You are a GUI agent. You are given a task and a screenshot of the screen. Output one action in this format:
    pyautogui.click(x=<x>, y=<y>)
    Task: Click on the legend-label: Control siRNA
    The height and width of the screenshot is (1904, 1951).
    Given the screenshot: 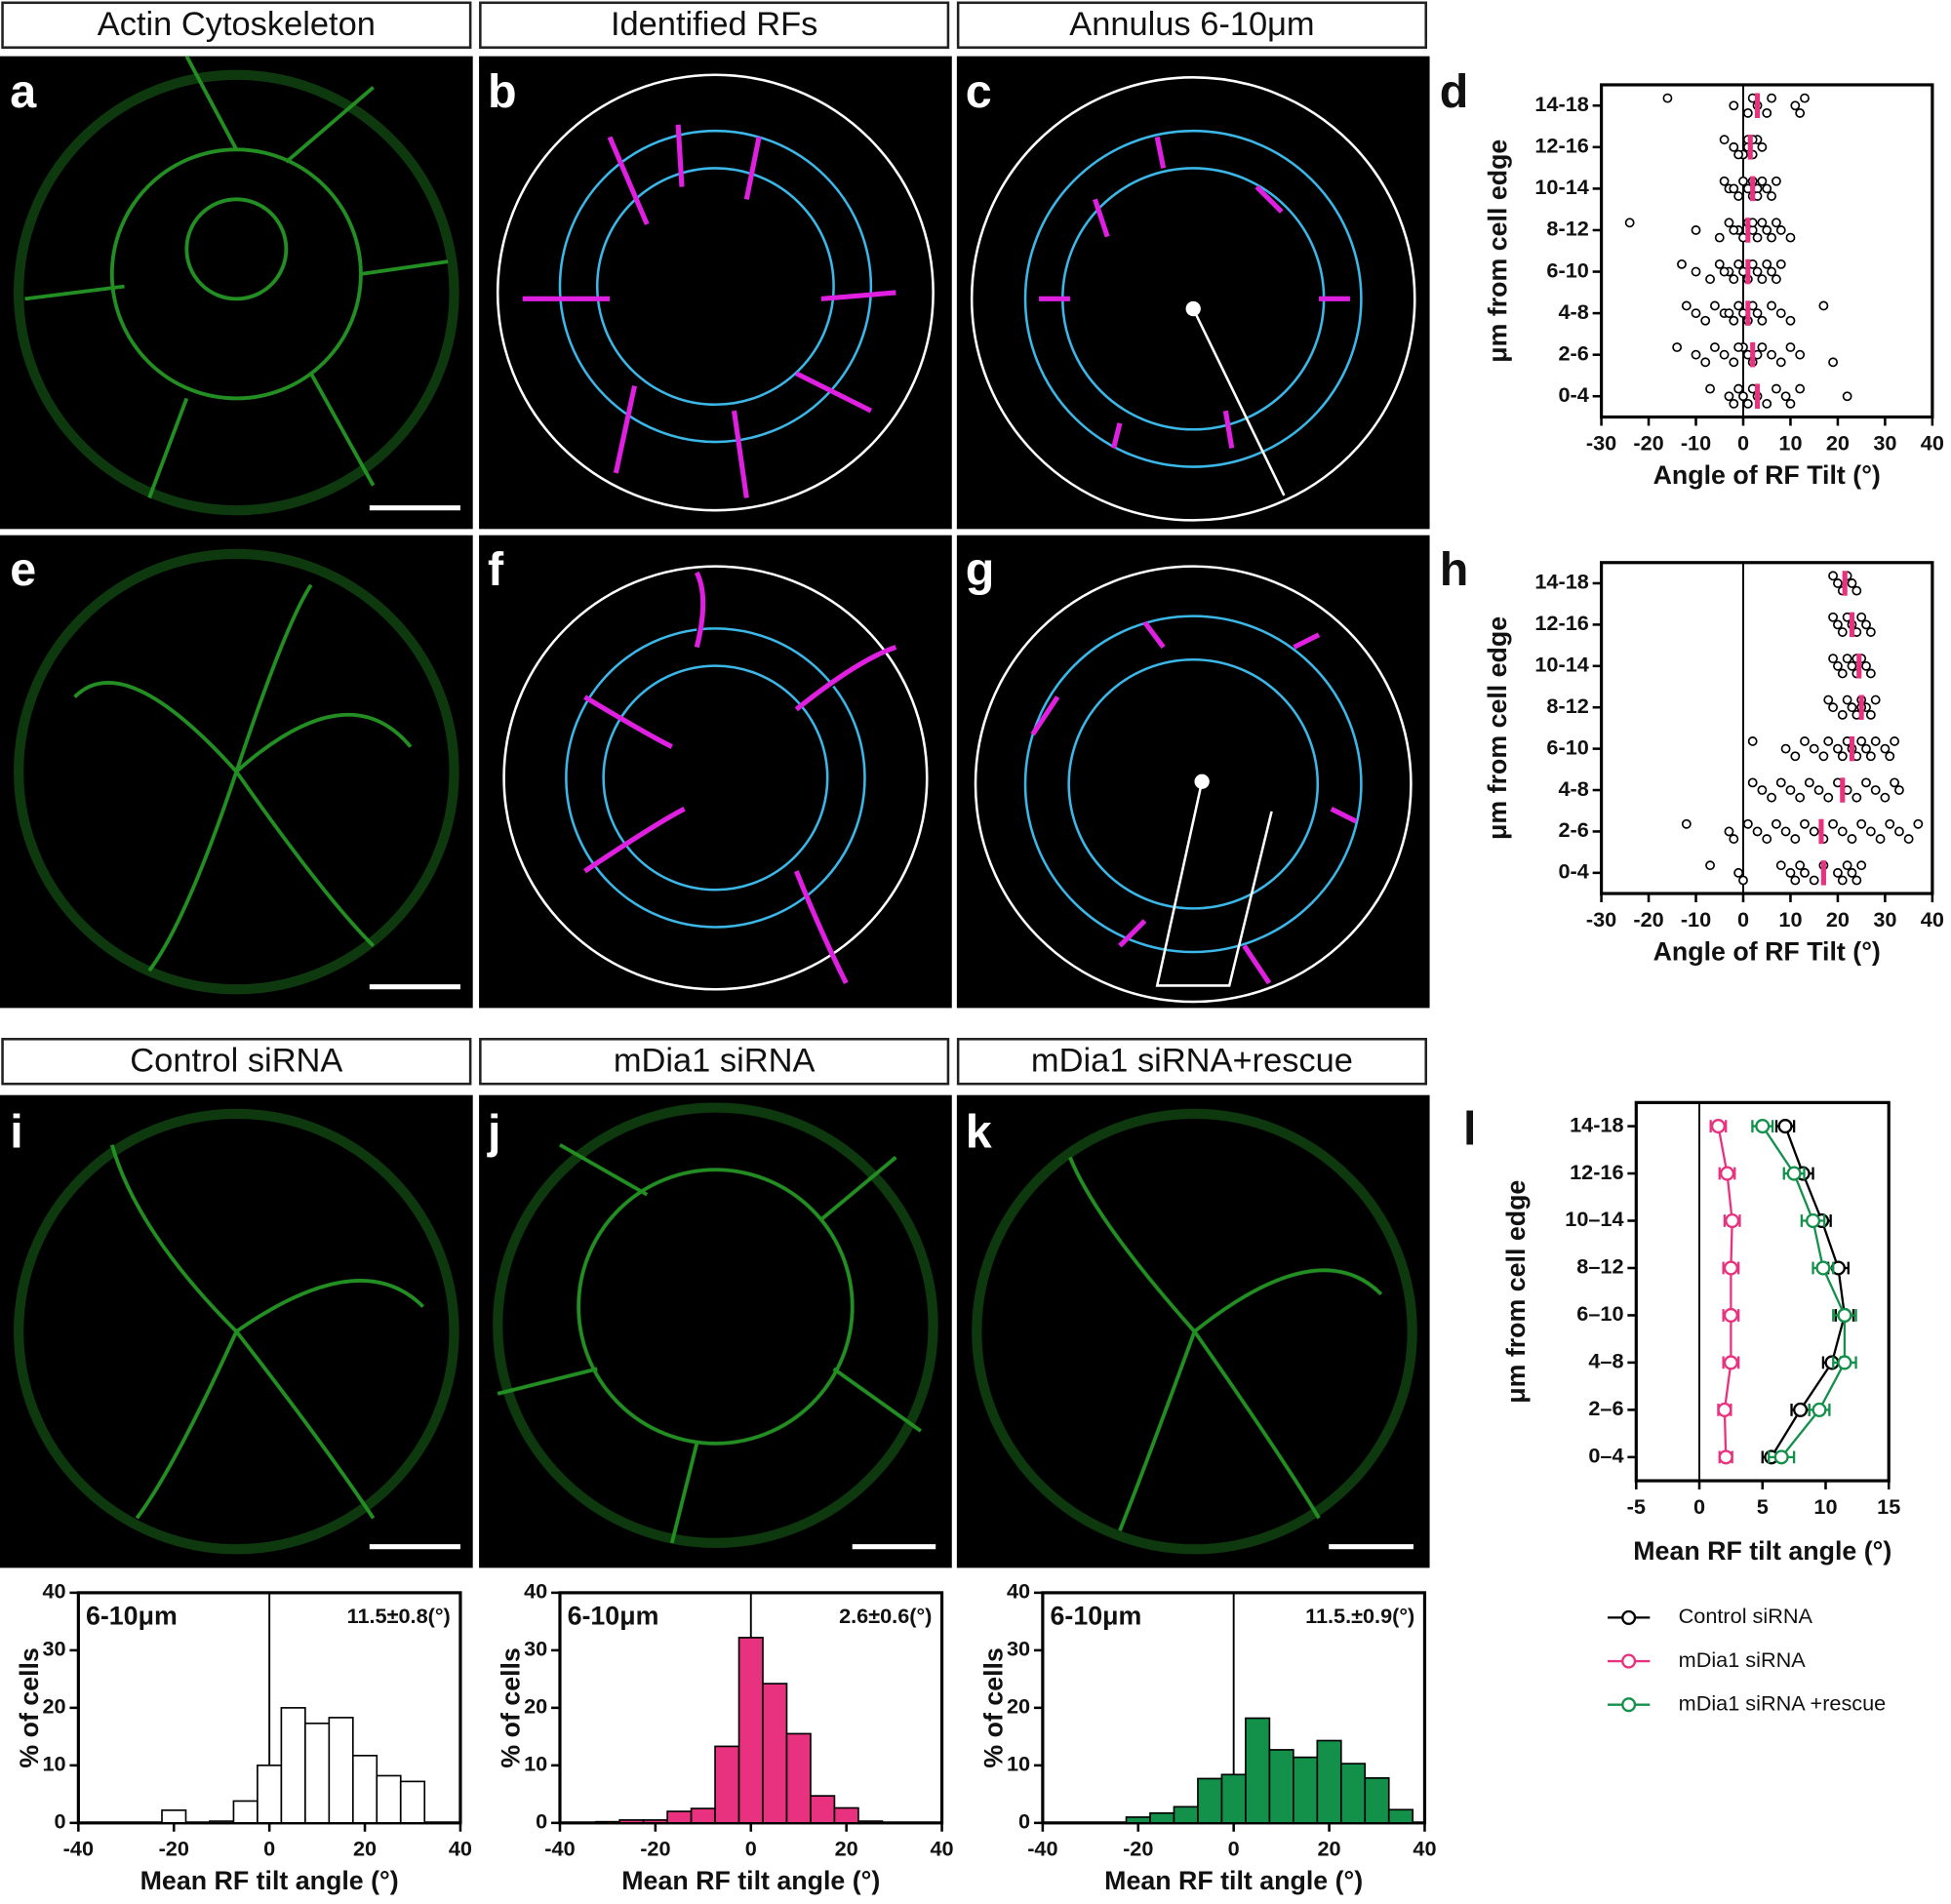 What is the action you would take?
    pyautogui.click(x=1746, y=1616)
    